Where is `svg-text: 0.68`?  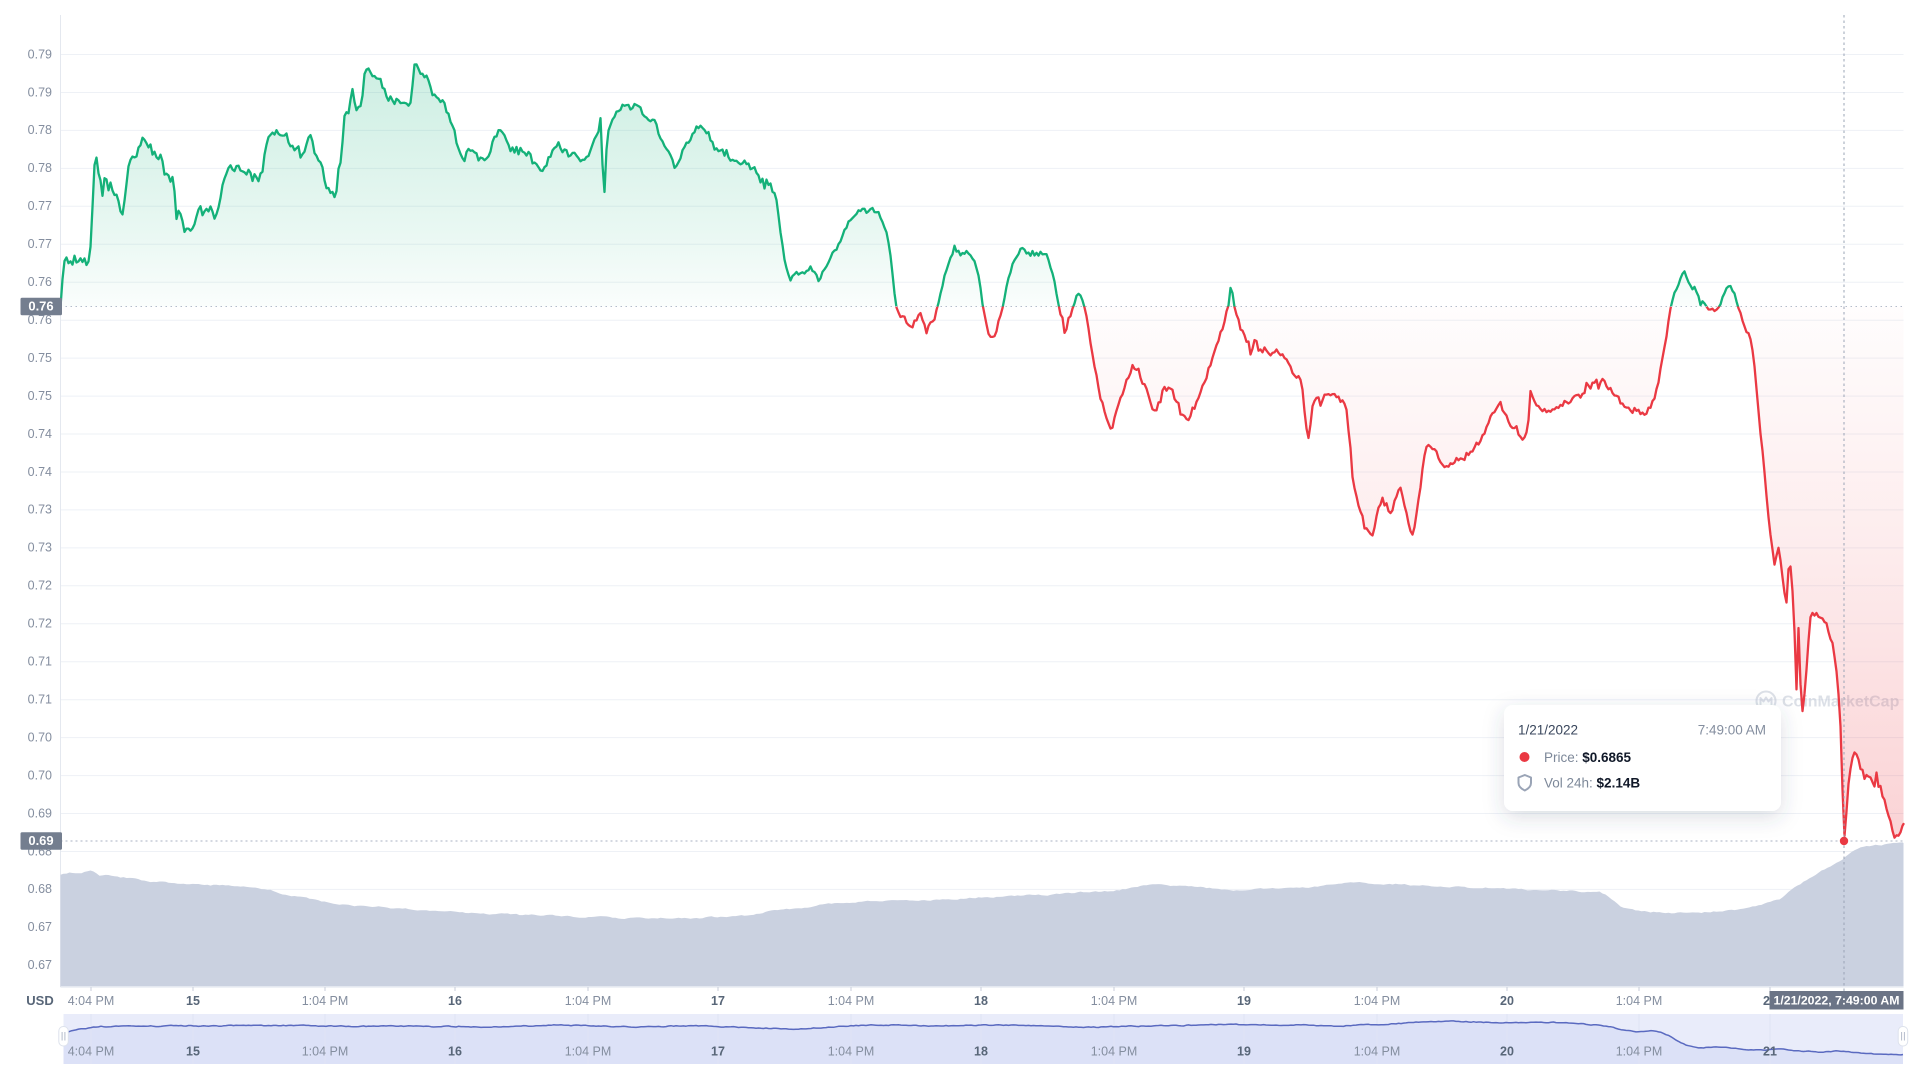 svg-text: 0.68 is located at coordinates (40, 889).